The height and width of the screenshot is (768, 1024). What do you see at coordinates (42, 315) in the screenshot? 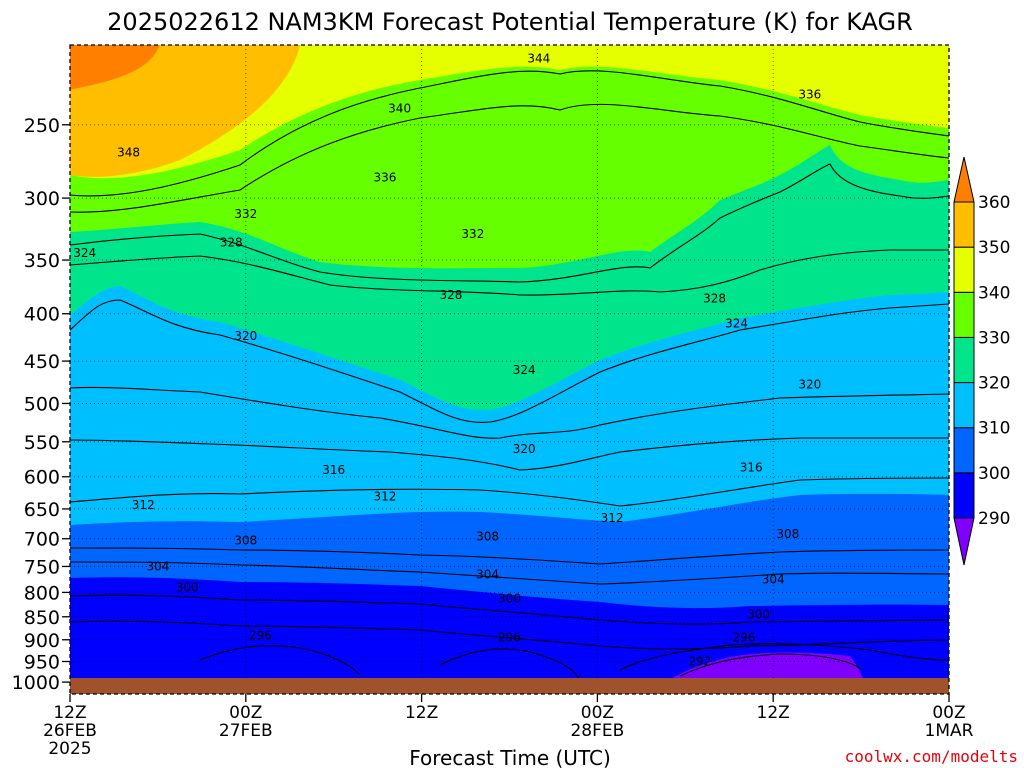
I see `y-tick-label: 400` at bounding box center [42, 315].